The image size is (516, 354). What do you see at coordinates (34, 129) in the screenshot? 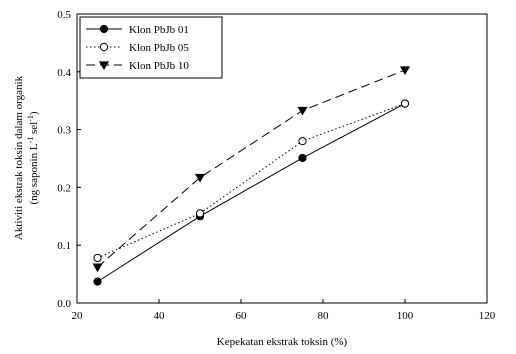
I see `y-axis-title-mid: sel` at bounding box center [34, 129].